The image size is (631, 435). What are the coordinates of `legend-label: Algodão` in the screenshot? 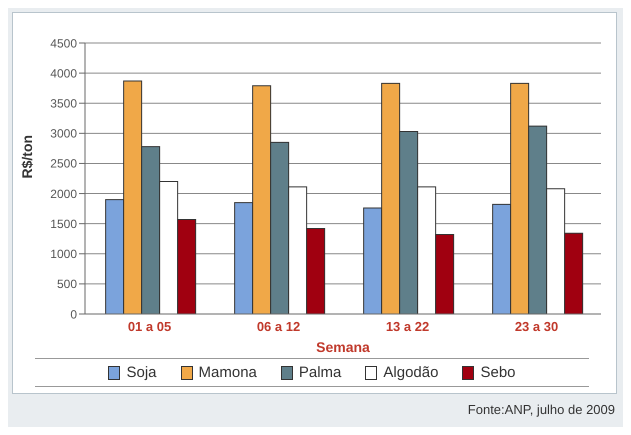 It's located at (410, 372).